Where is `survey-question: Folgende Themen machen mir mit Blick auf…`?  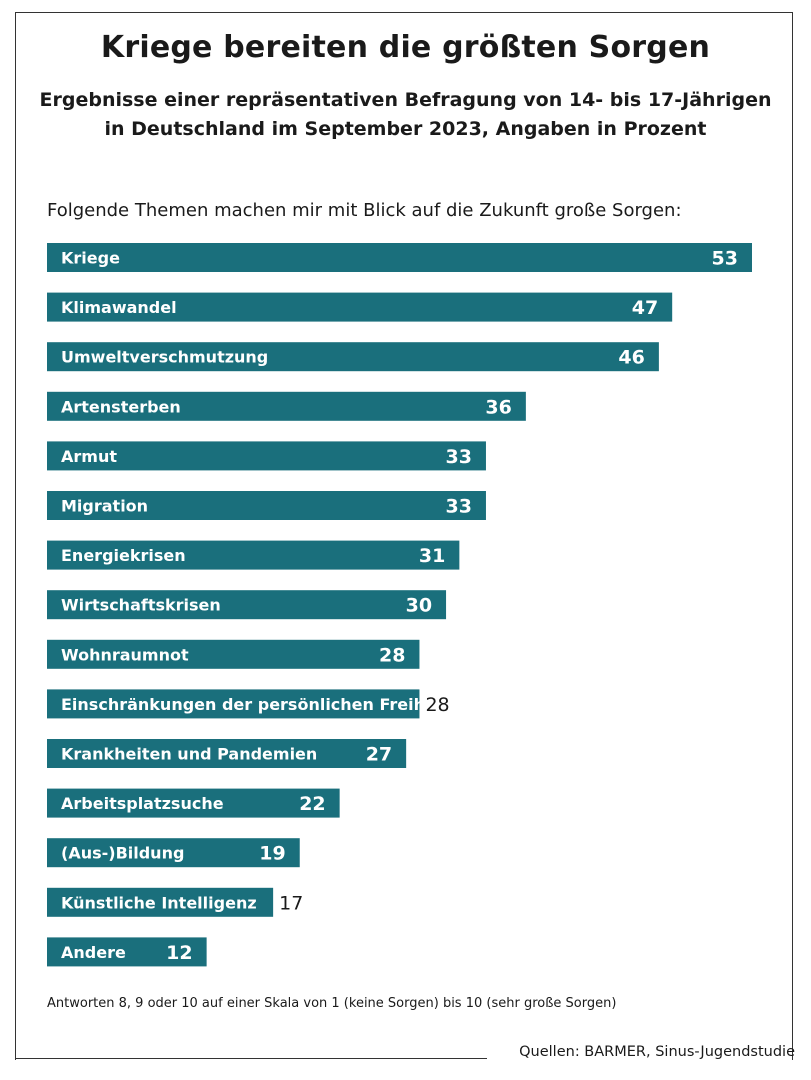
survey-question: Folgende Themen machen mir mit Blick auf… is located at coordinates (364, 210).